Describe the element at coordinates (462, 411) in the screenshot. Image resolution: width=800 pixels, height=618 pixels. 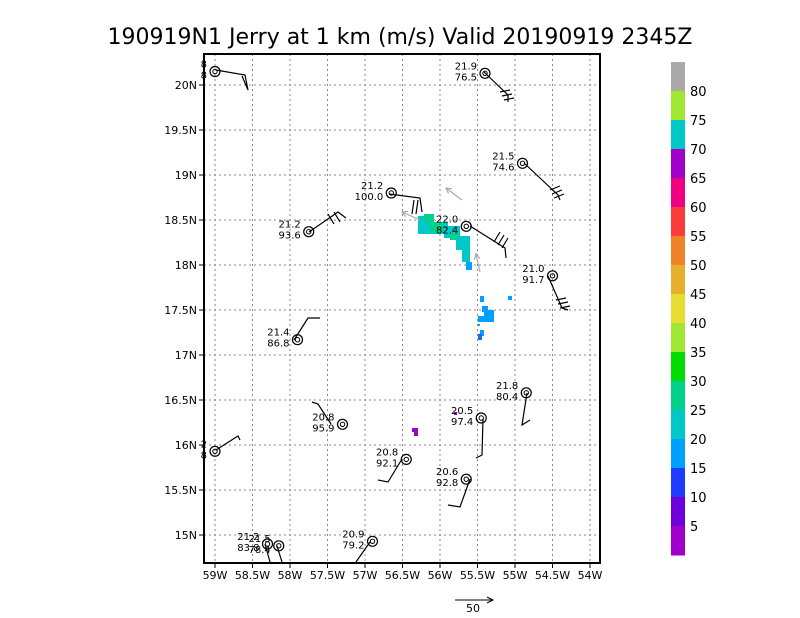
I see `station-pressure-label: 20.5` at that location.